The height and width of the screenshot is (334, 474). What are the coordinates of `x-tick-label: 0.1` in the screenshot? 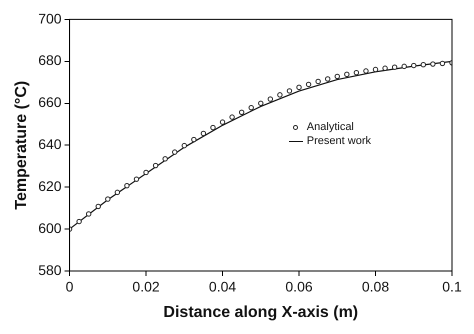 It's located at (452, 286).